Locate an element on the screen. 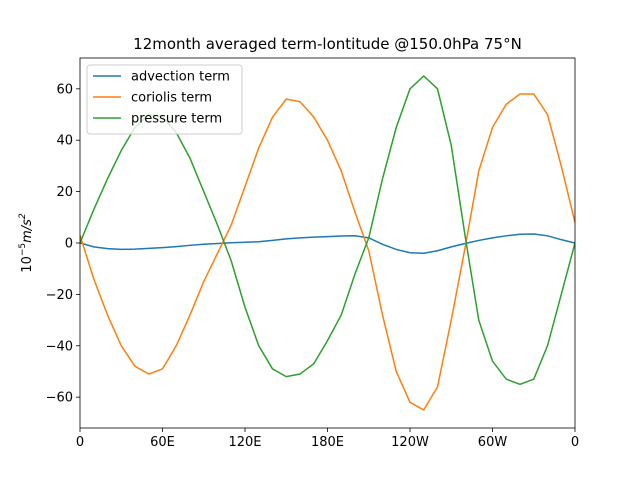 The height and width of the screenshot is (480, 640). y-label-base: 10 is located at coordinates (27, 264).